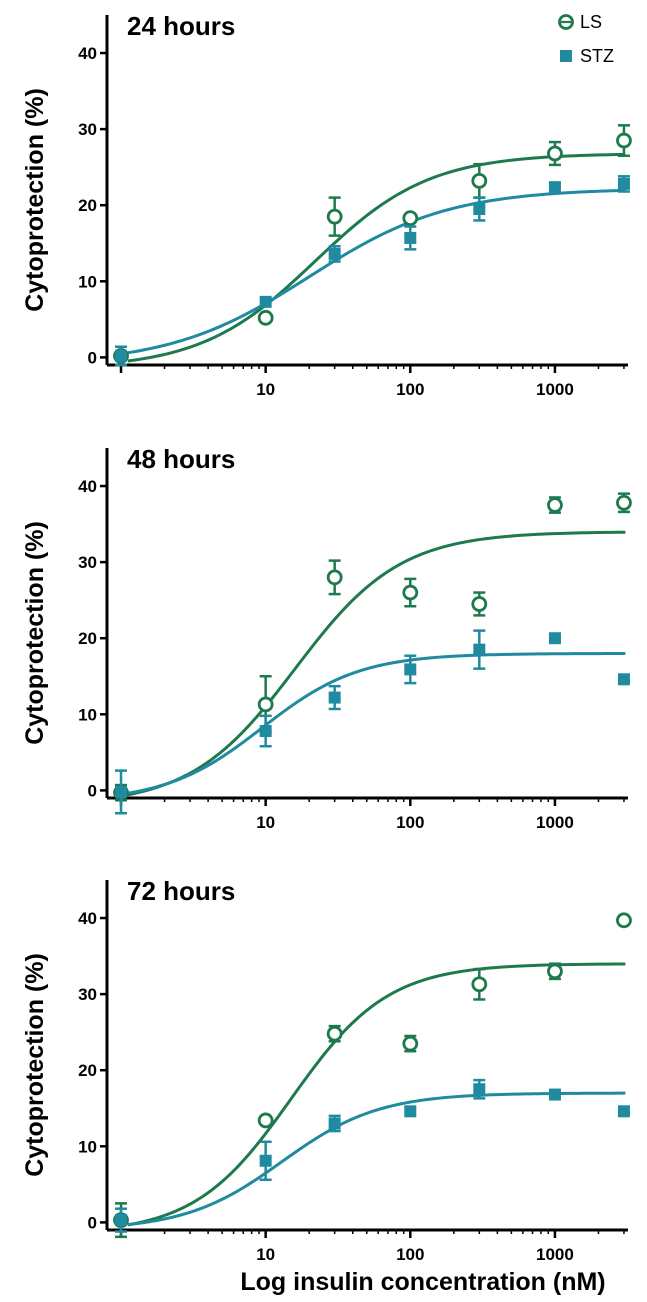  What do you see at coordinates (422, 1282) in the screenshot?
I see `x-axis-title: Log insulin concentration (nM)` at bounding box center [422, 1282].